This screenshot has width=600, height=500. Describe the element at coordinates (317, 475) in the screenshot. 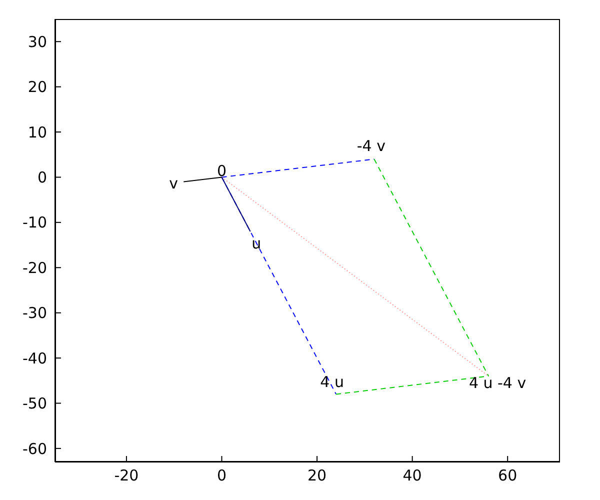

I see `x-tick-label: 20` at that location.